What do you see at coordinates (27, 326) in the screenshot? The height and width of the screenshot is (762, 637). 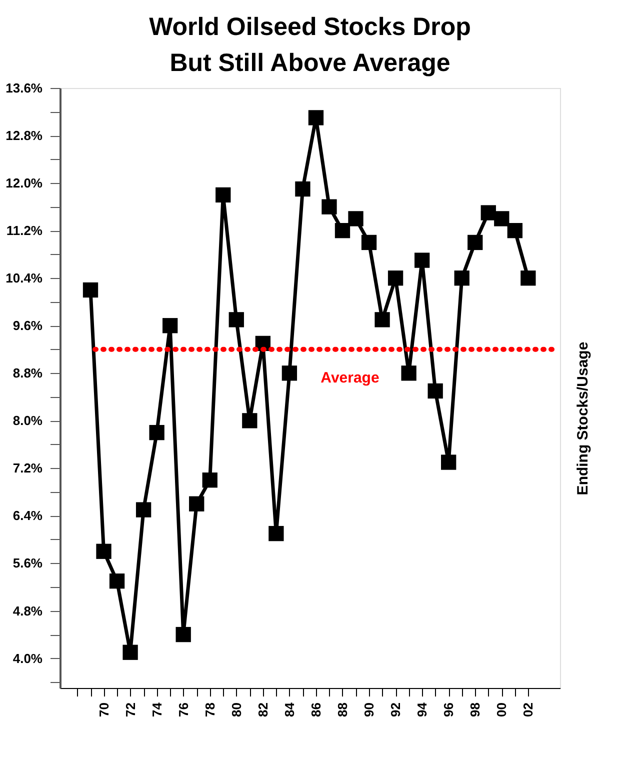 I see `y-tick-label: 9.6%` at bounding box center [27, 326].